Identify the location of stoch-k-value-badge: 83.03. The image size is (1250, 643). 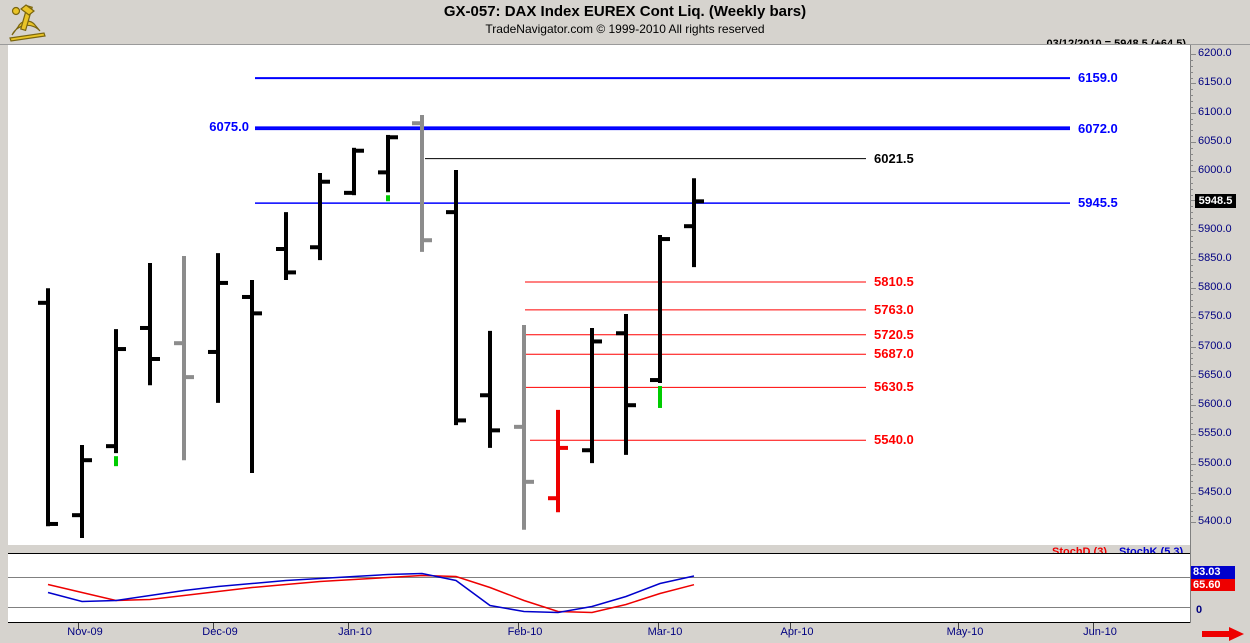
(1213, 572).